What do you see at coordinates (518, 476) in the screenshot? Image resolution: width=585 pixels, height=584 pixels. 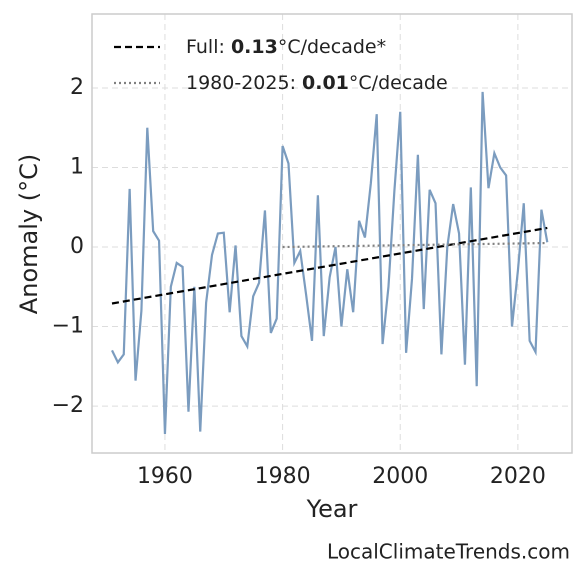 I see `x-tick-label: 2020` at bounding box center [518, 476].